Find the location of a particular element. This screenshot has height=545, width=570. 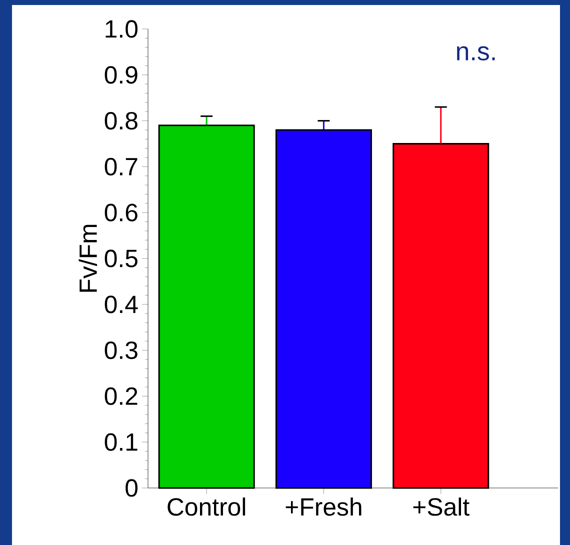

y-tick-label: 0.9 is located at coordinates (121, 75).